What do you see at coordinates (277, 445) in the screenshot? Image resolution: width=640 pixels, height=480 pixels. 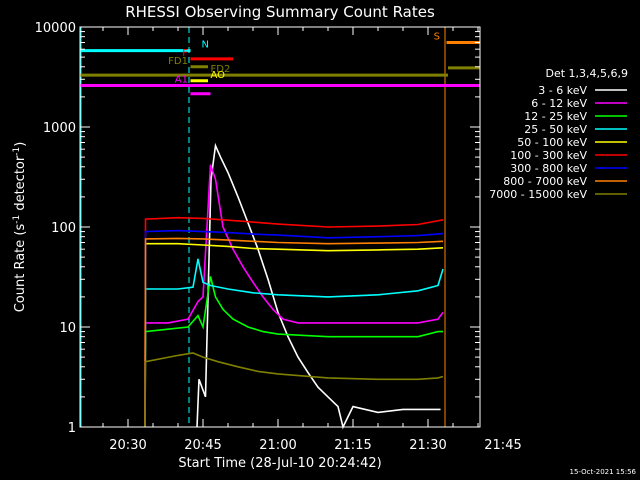 I see `x-tick-label-2: 21:00` at bounding box center [277, 445].